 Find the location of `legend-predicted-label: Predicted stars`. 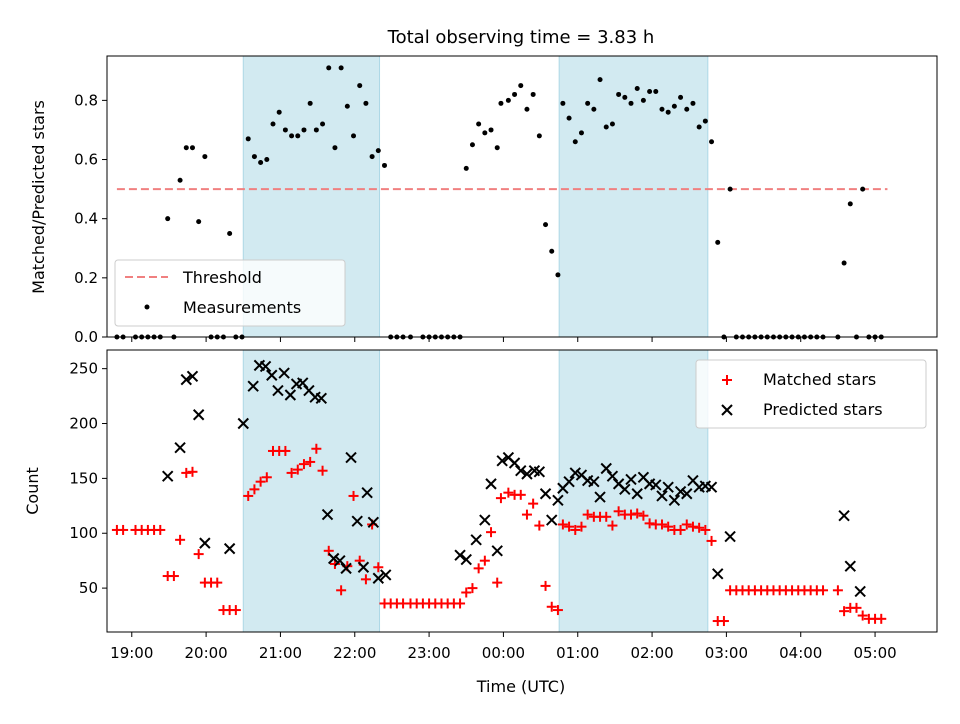

legend-predicted-label: Predicted stars is located at coordinates (823, 409).